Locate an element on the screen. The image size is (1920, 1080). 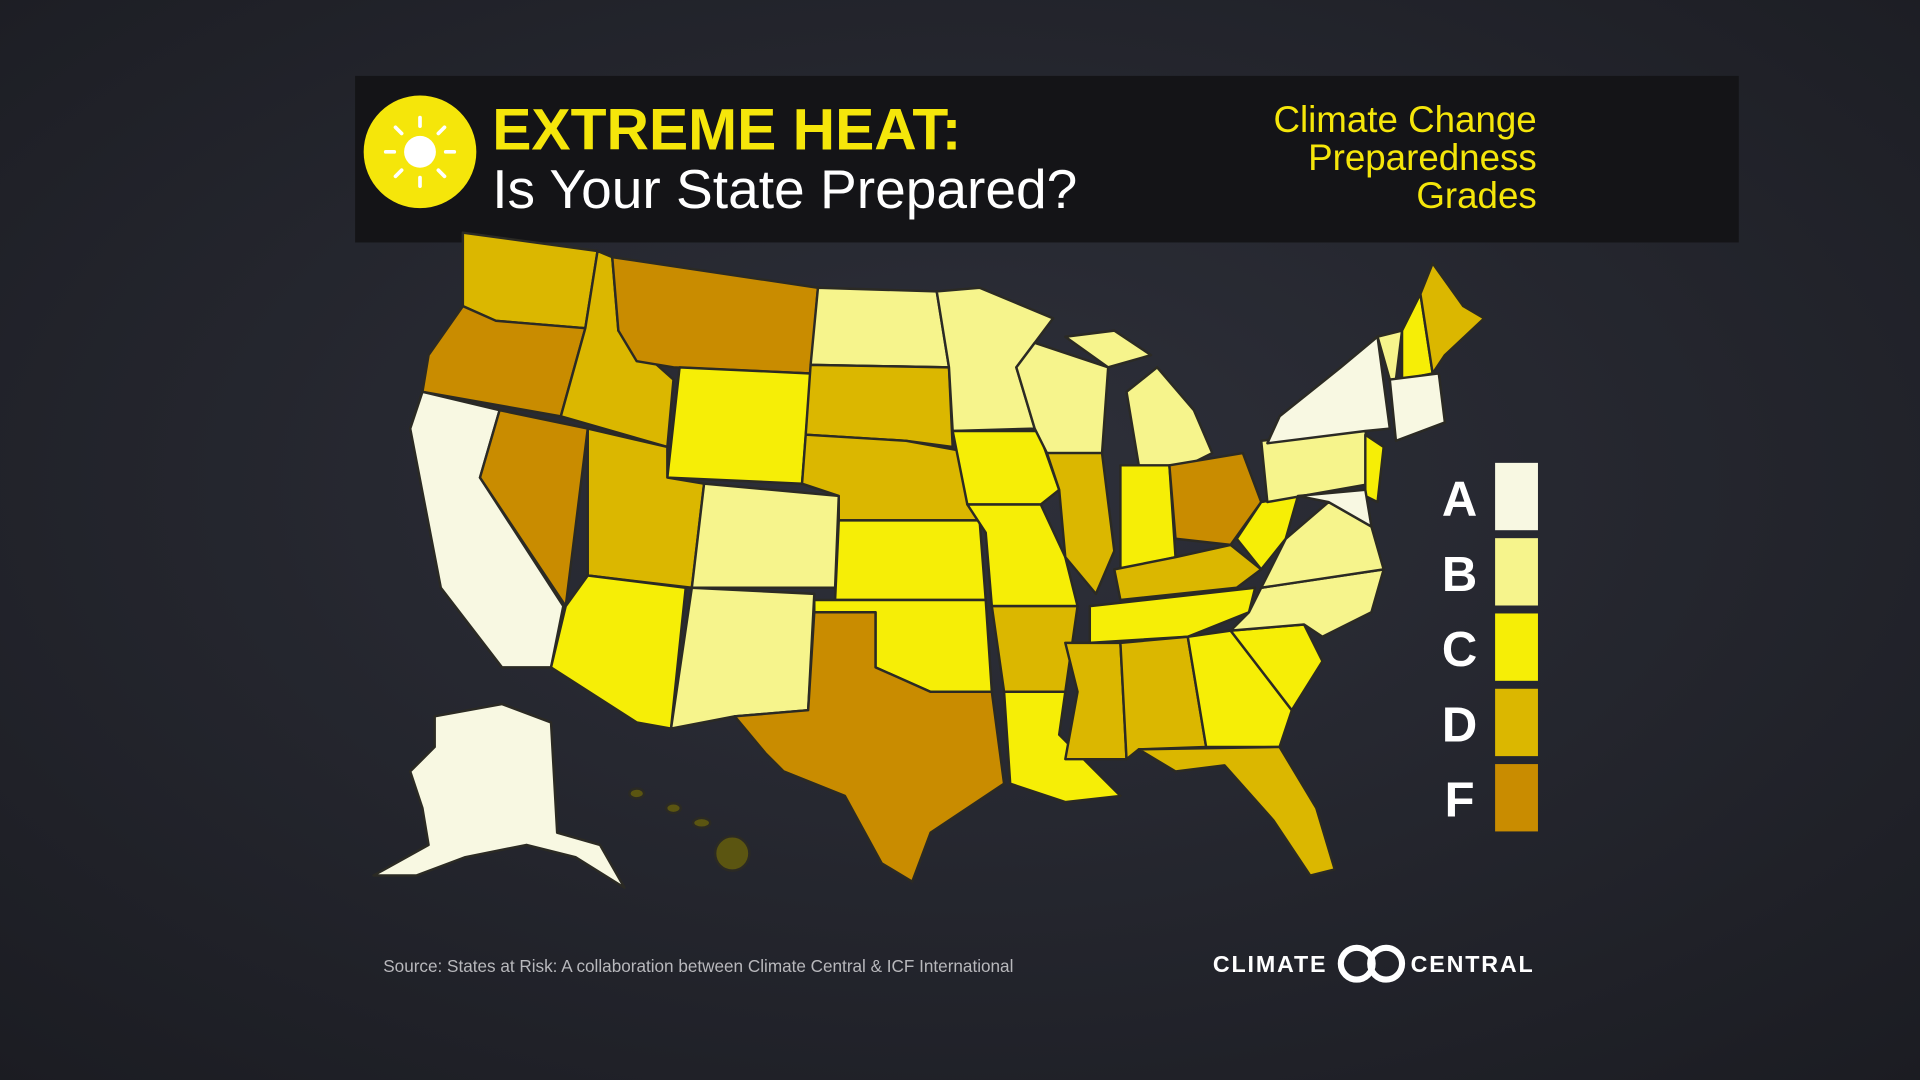
legend-label: C is located at coordinates (1459, 650).